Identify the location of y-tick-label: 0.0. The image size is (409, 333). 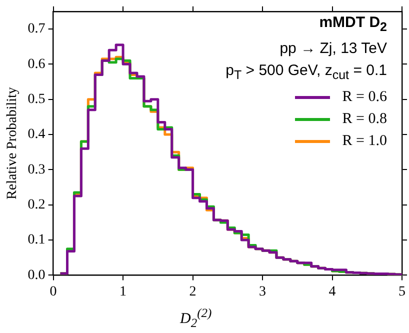
(37, 275).